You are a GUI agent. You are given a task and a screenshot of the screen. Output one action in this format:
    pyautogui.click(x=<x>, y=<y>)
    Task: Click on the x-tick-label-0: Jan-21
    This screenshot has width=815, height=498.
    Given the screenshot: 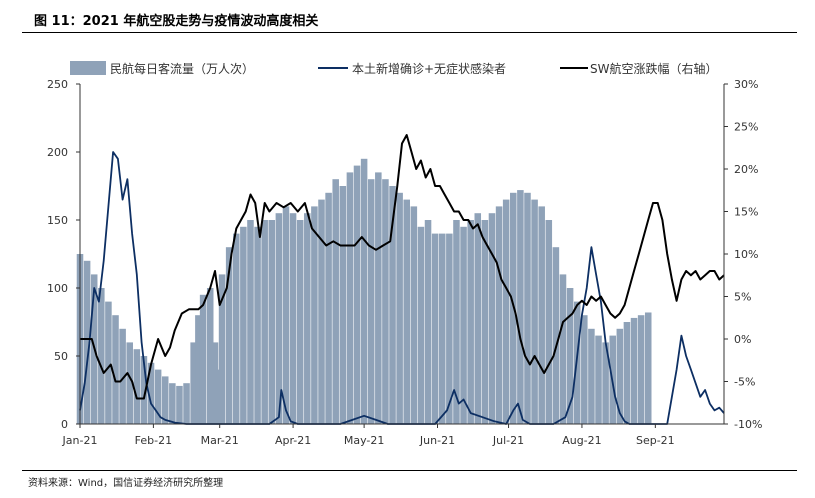 What is the action you would take?
    pyautogui.click(x=80, y=440)
    